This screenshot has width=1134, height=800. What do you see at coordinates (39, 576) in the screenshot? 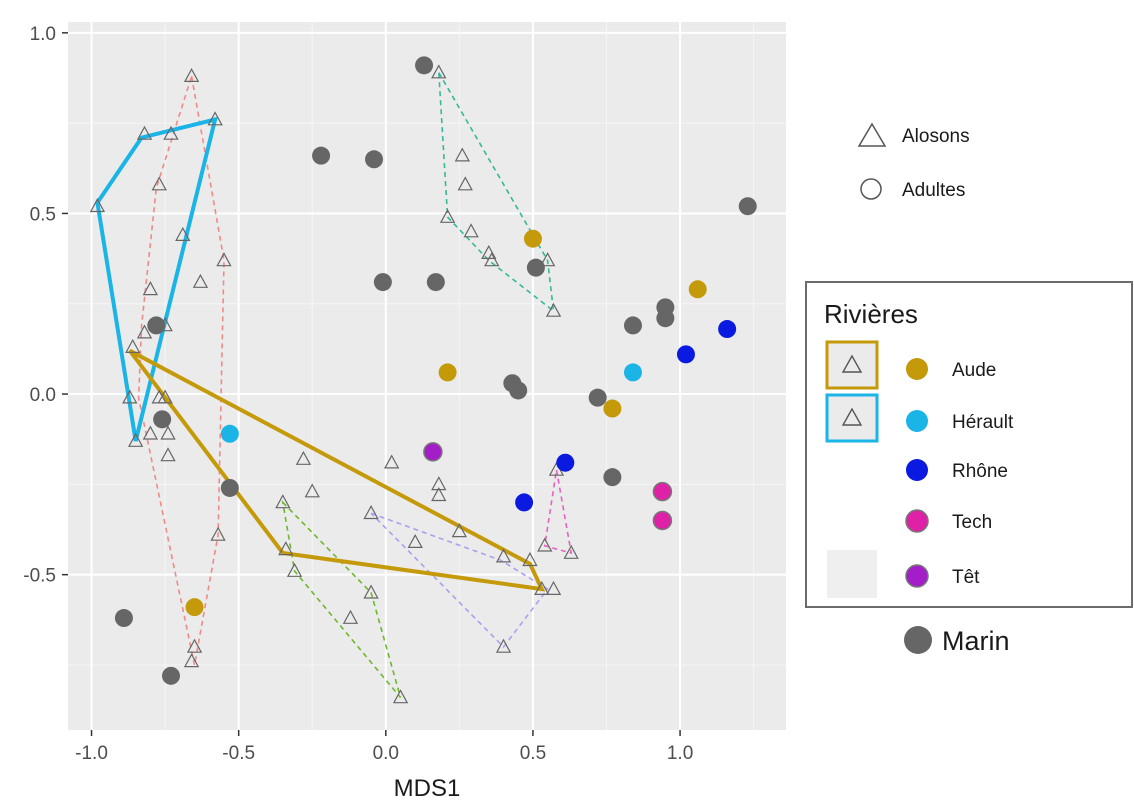
I see `y-tick-label: -0.5` at bounding box center [39, 576].